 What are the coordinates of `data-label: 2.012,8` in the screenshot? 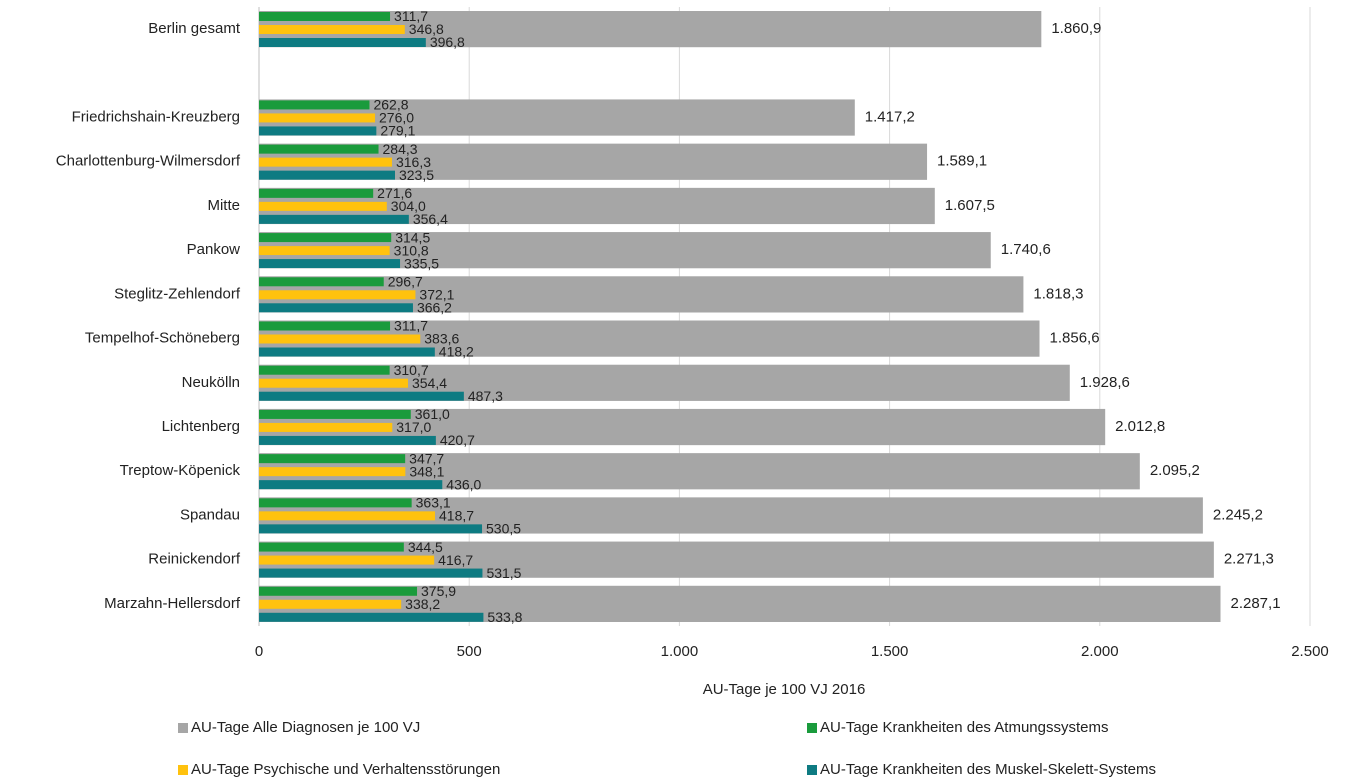 It's located at (1140, 426).